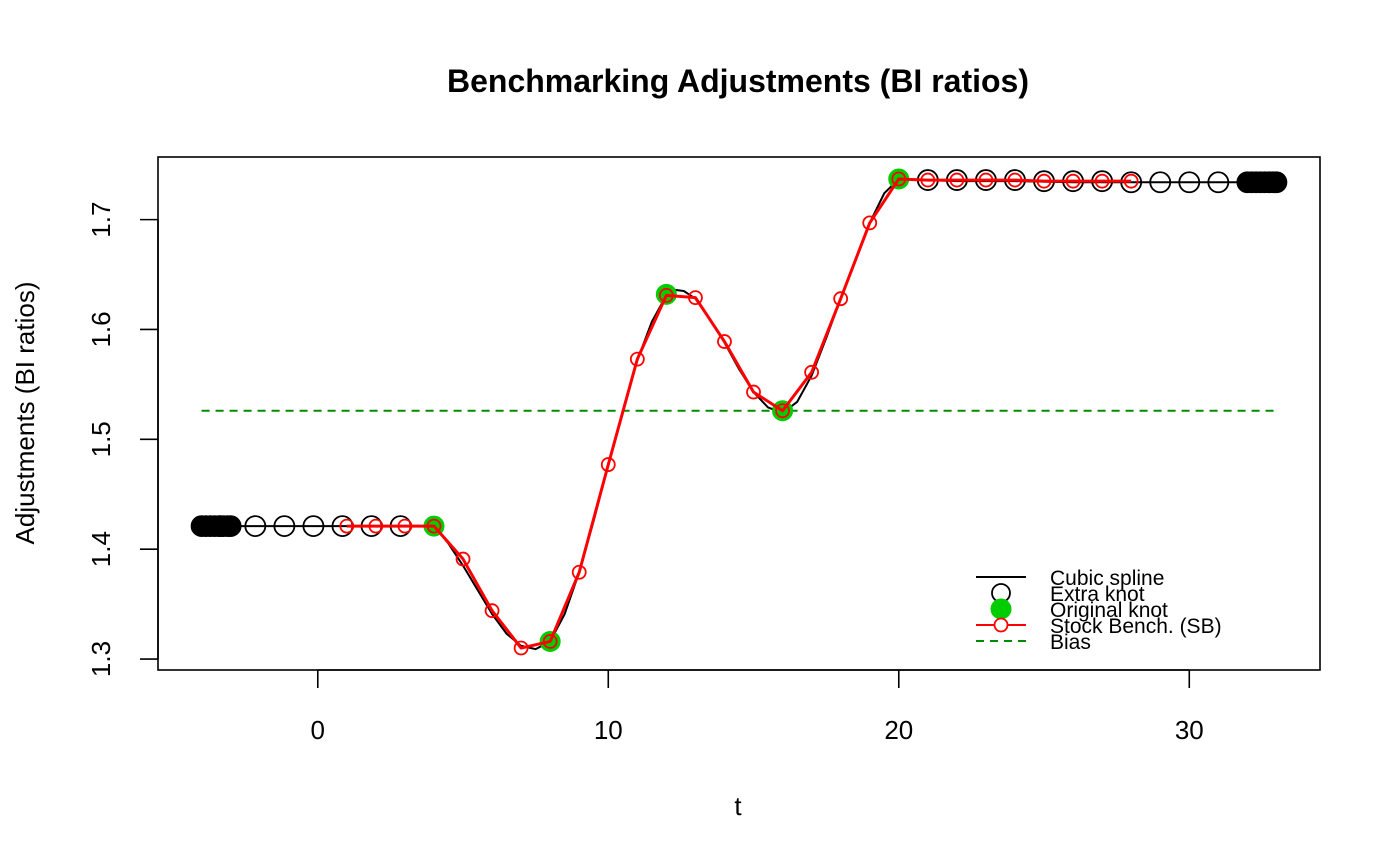 The image size is (1400, 866). What do you see at coordinates (1189, 730) in the screenshot?
I see `x-tick-label: 30` at bounding box center [1189, 730].